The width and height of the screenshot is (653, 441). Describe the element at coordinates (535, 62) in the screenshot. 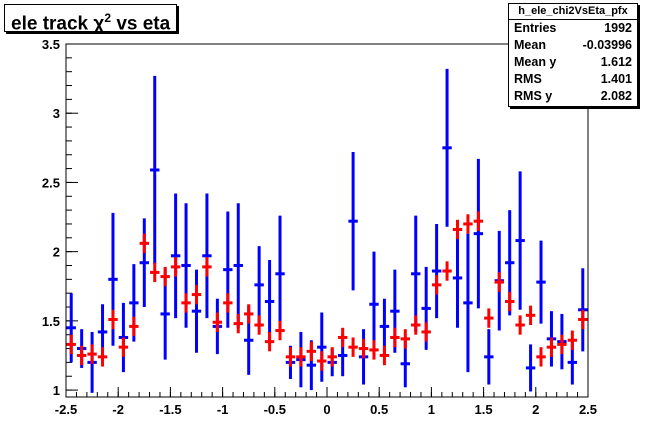

I see `stats-label: Mean y` at that location.